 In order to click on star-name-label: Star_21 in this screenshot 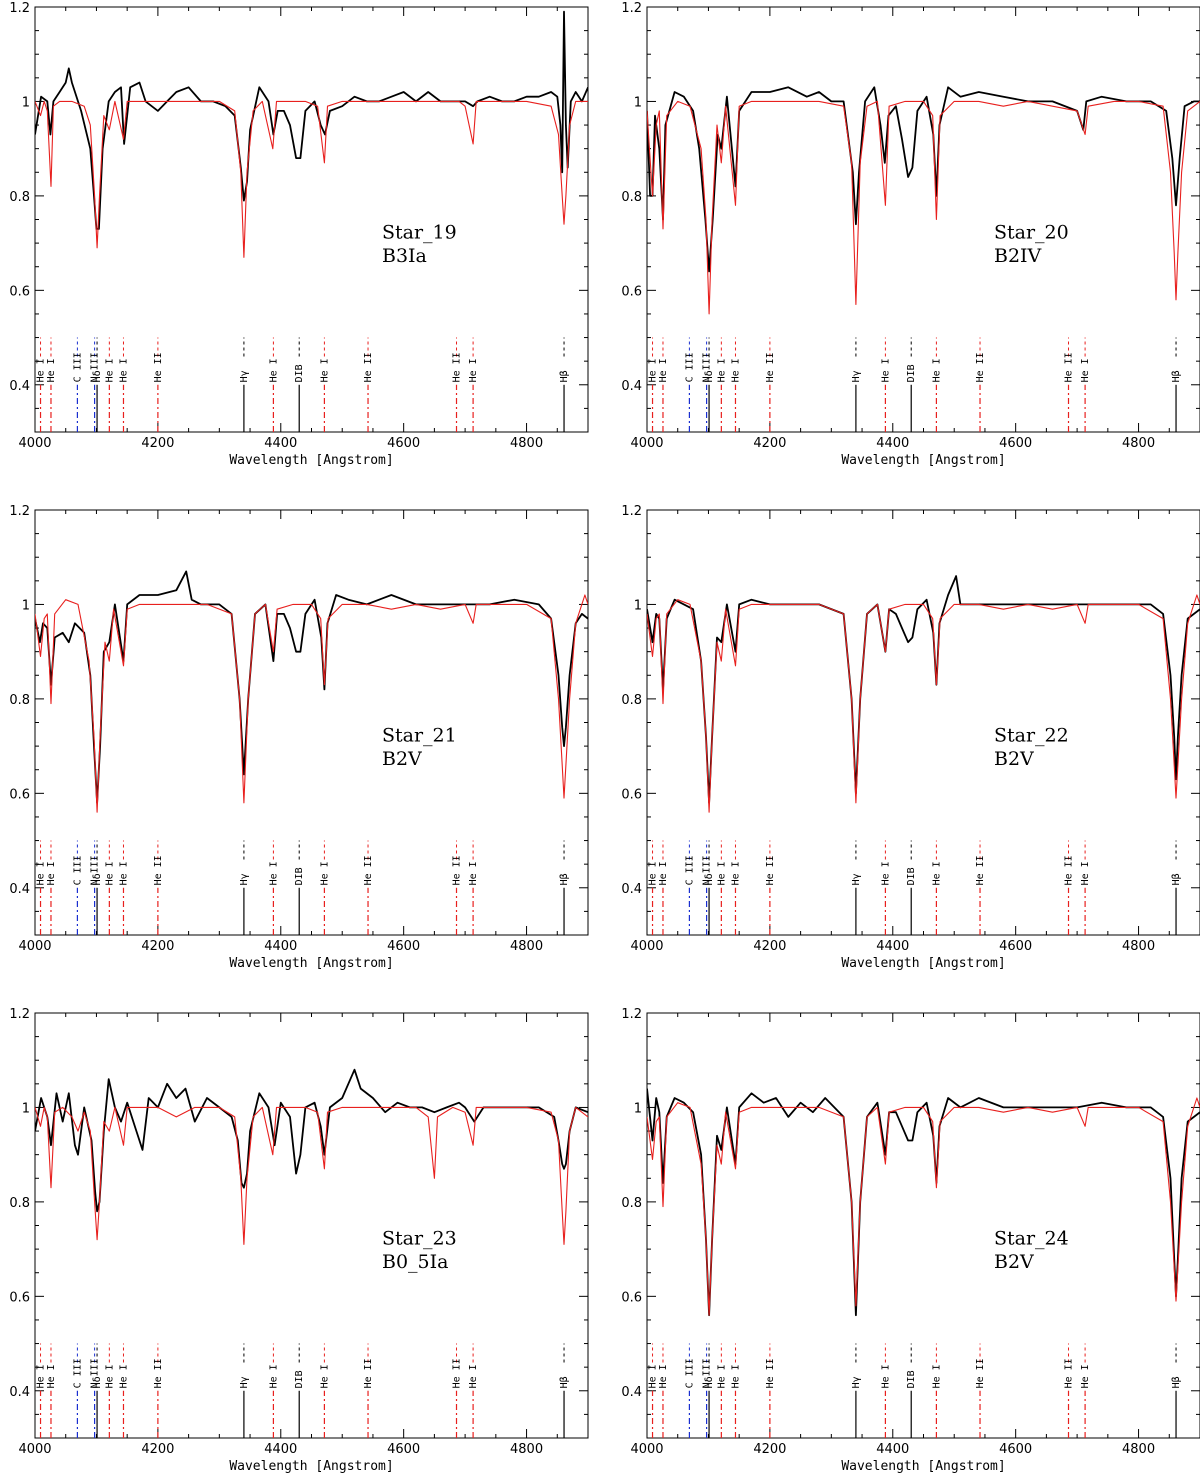, I will do `click(419, 735)`.